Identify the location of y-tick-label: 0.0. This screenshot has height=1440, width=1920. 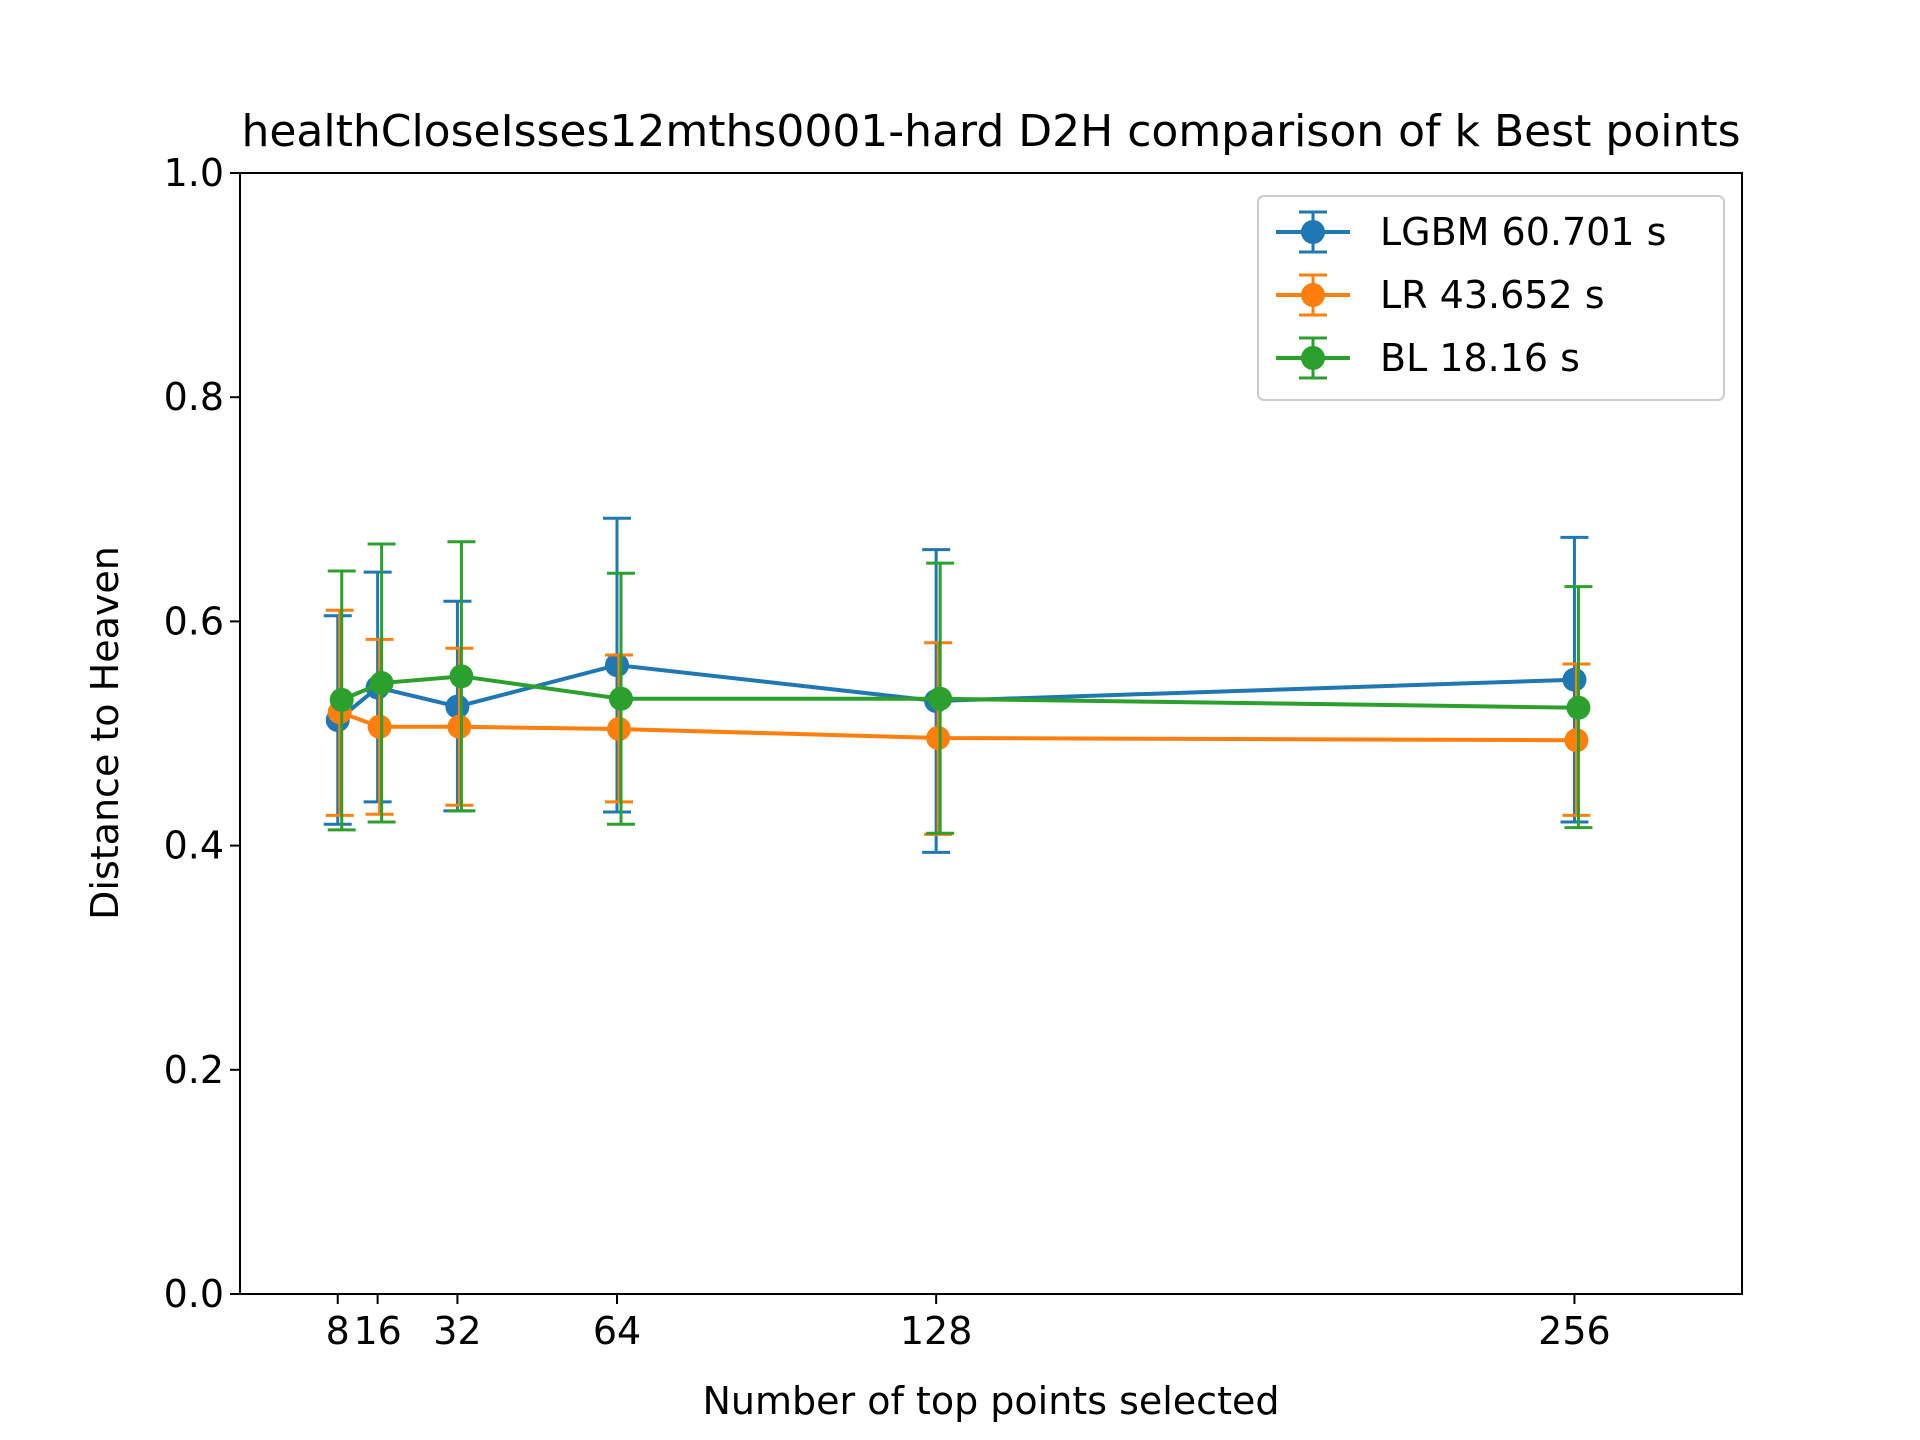
(194, 1294).